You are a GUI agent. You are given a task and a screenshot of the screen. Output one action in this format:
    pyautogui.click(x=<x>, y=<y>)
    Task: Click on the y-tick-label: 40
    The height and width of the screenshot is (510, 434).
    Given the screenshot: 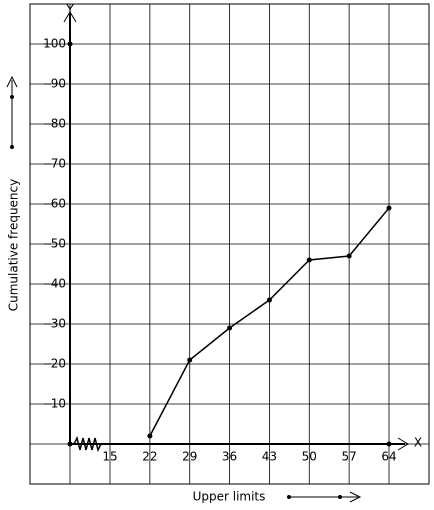 What is the action you would take?
    pyautogui.click(x=58, y=284)
    